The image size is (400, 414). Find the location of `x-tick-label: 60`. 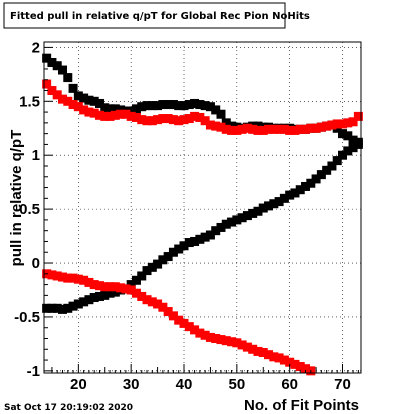

x-tick-label: 60 is located at coordinates (289, 384).